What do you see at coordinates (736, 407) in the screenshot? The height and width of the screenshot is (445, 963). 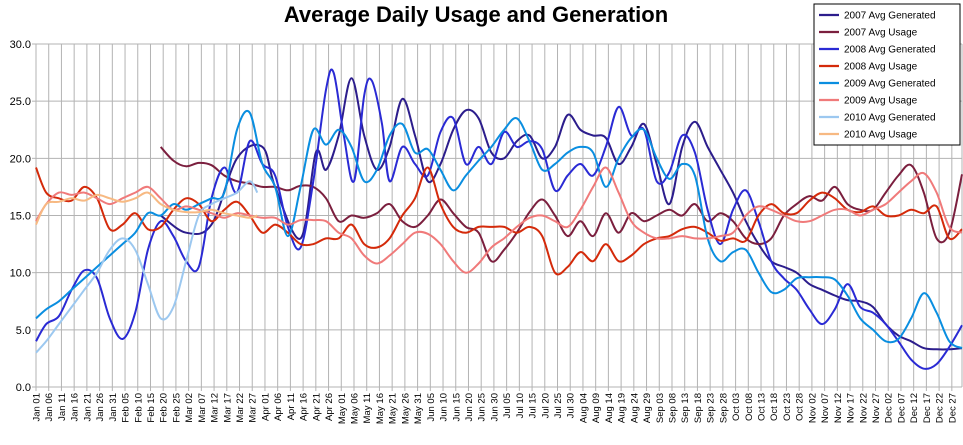 I see `x-tick-label: Oct 03` at bounding box center [736, 407].